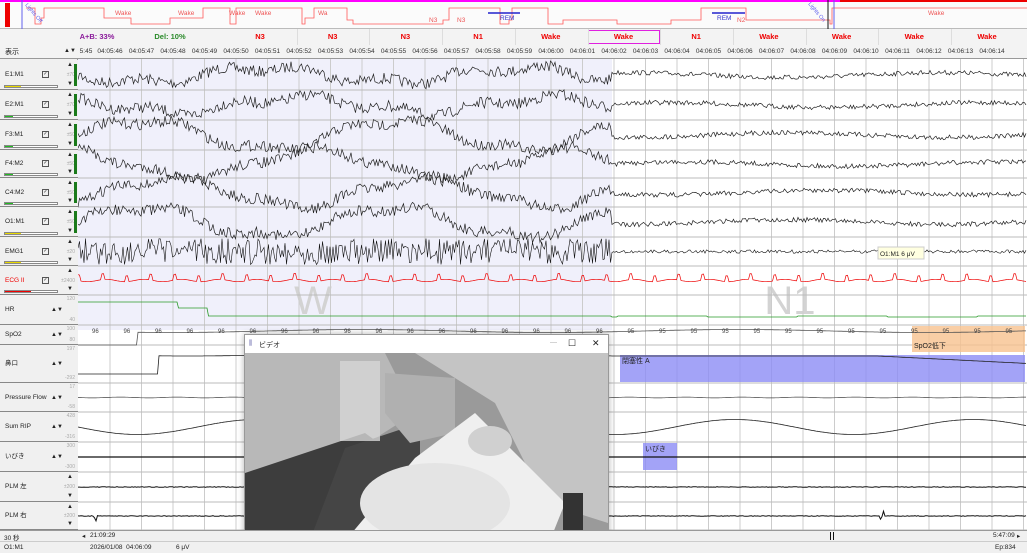 The image size is (1027, 553). Describe the element at coordinates (39, 75) in the screenshot. I see `channel-e1-m1: E1:M1 ✓ ±70 ▲ ▼` at that location.